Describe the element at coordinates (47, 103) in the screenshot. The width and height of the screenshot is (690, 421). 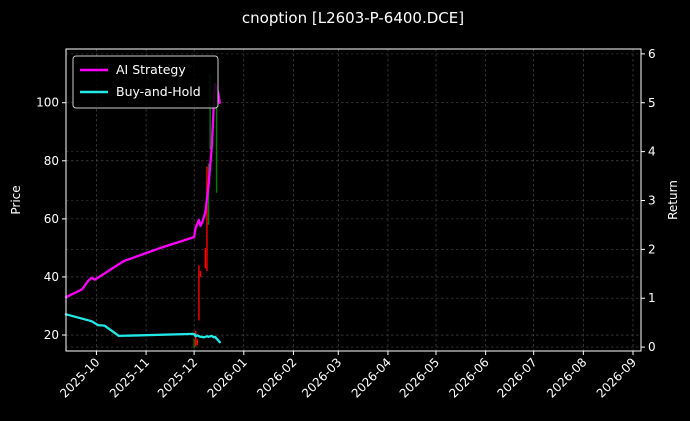
I see `y-left-tick-label: 100` at that location.